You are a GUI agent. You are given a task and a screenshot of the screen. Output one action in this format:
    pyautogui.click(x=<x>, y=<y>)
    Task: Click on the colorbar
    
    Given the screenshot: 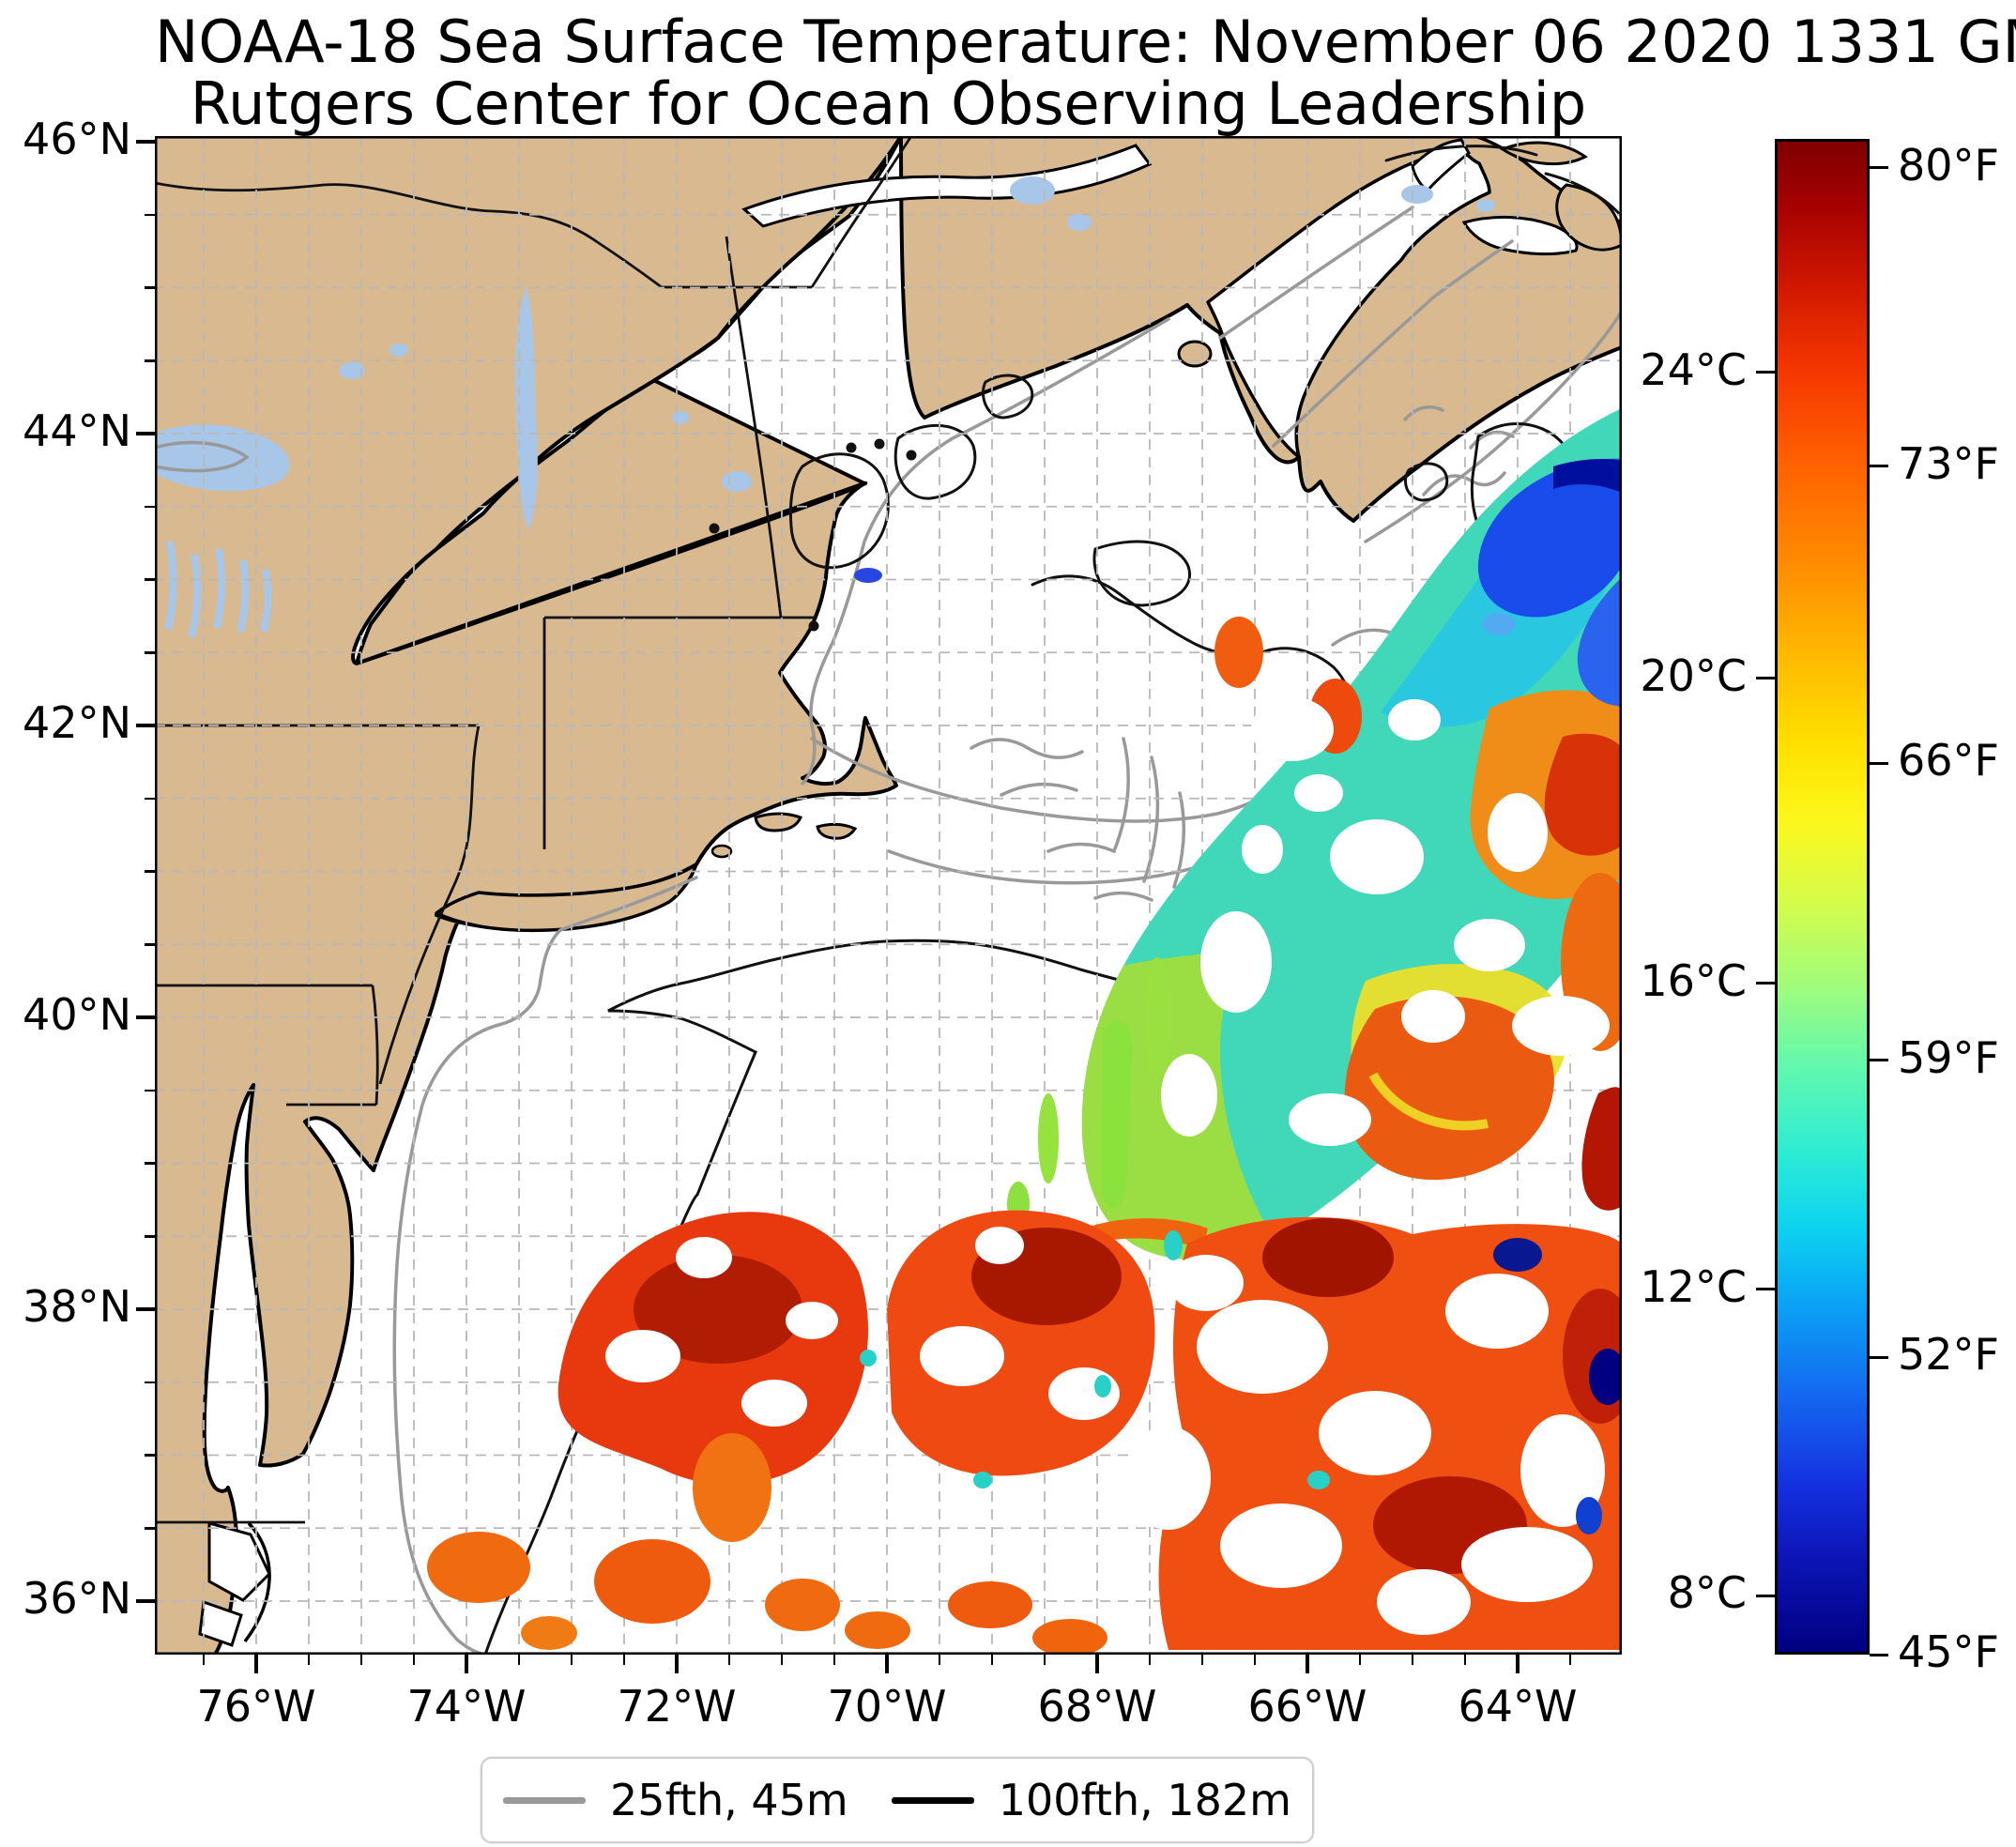 What is the action you would take?
    pyautogui.click(x=1822, y=897)
    